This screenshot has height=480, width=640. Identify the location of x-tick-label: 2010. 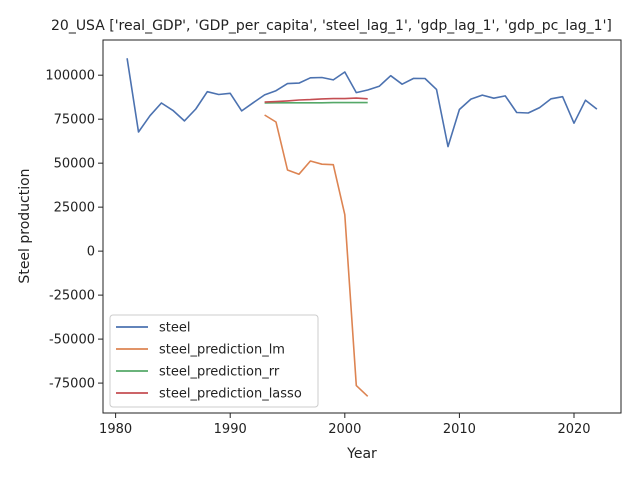
(459, 429).